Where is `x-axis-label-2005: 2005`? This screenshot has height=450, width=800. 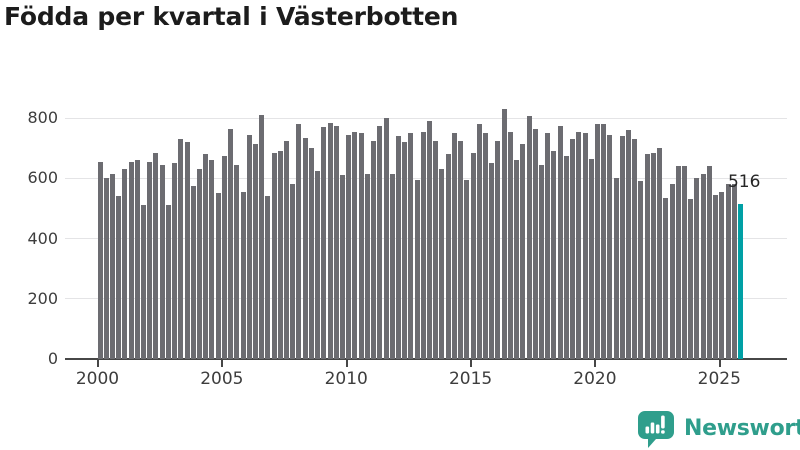
x-axis-label-2005: 2005 is located at coordinates (222, 379).